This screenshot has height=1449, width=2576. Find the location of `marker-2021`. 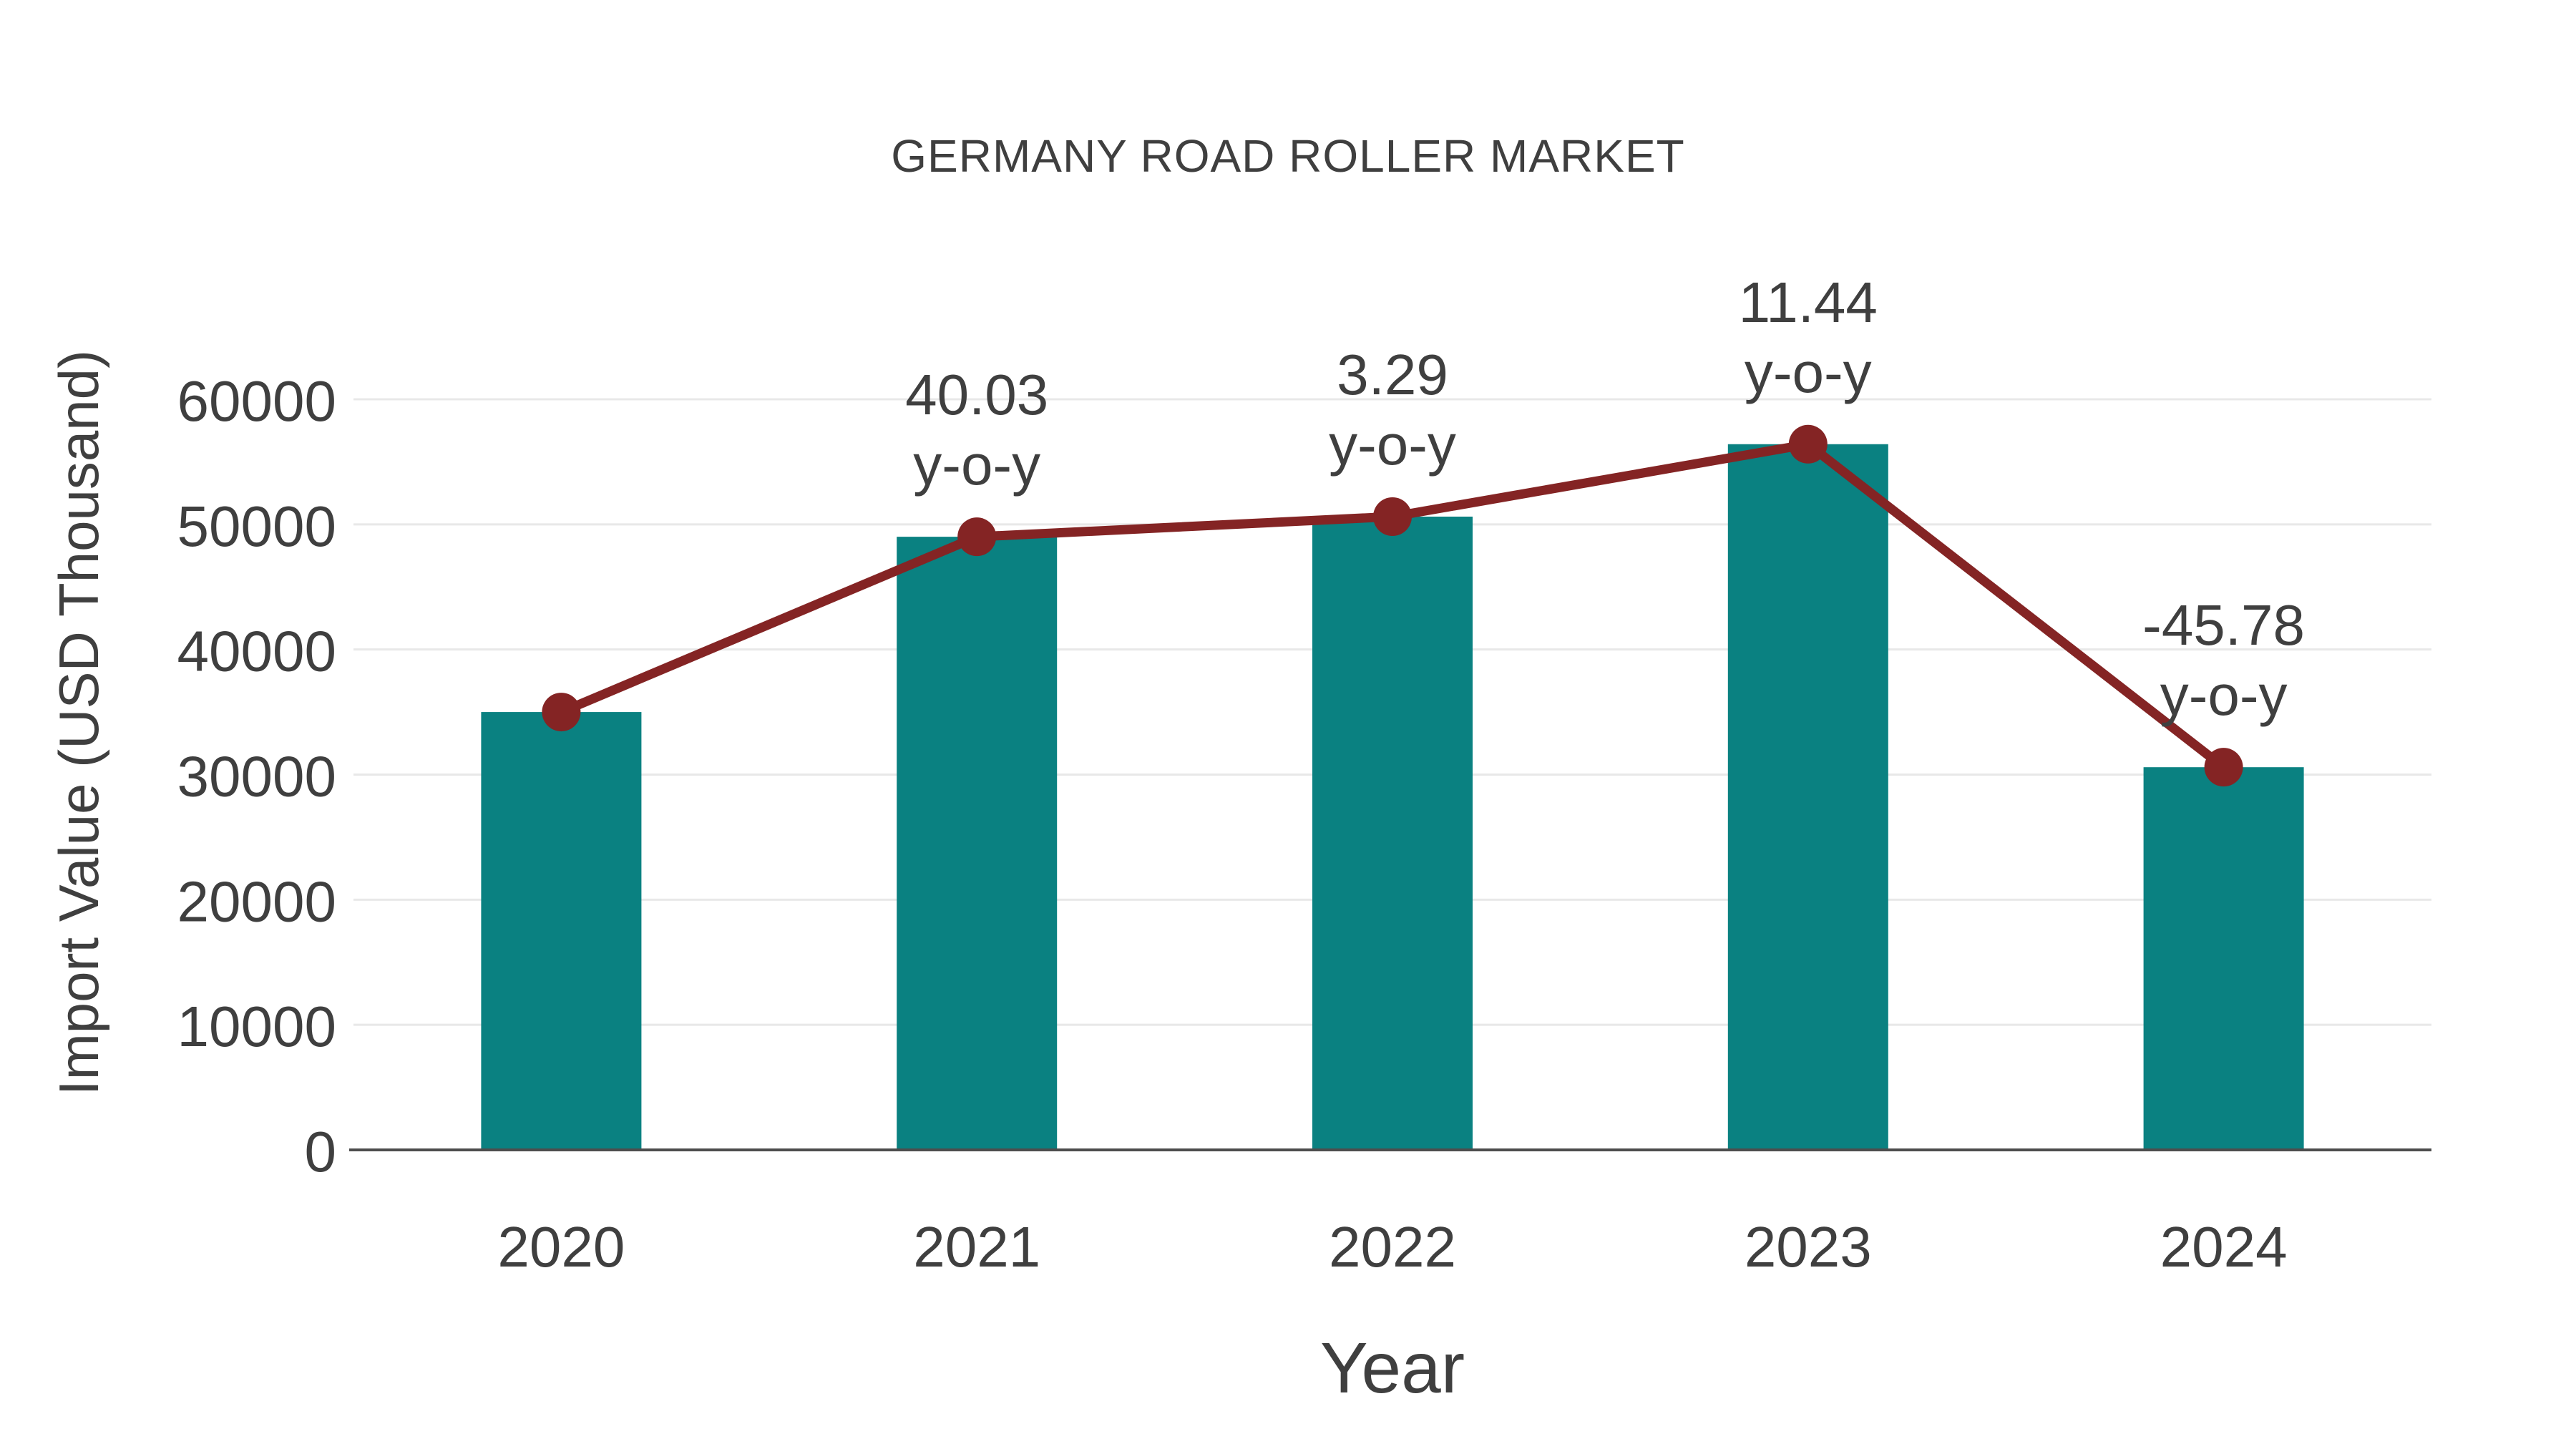

marker-2021 is located at coordinates (977, 537).